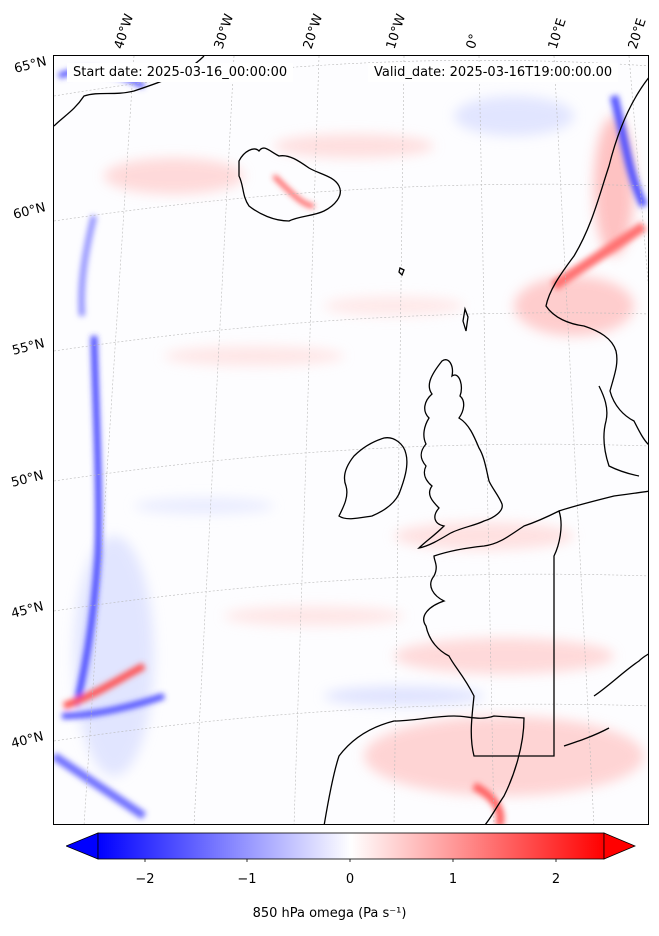  What do you see at coordinates (224, 31) in the screenshot?
I see `lon-label-30w: 30°W` at bounding box center [224, 31].